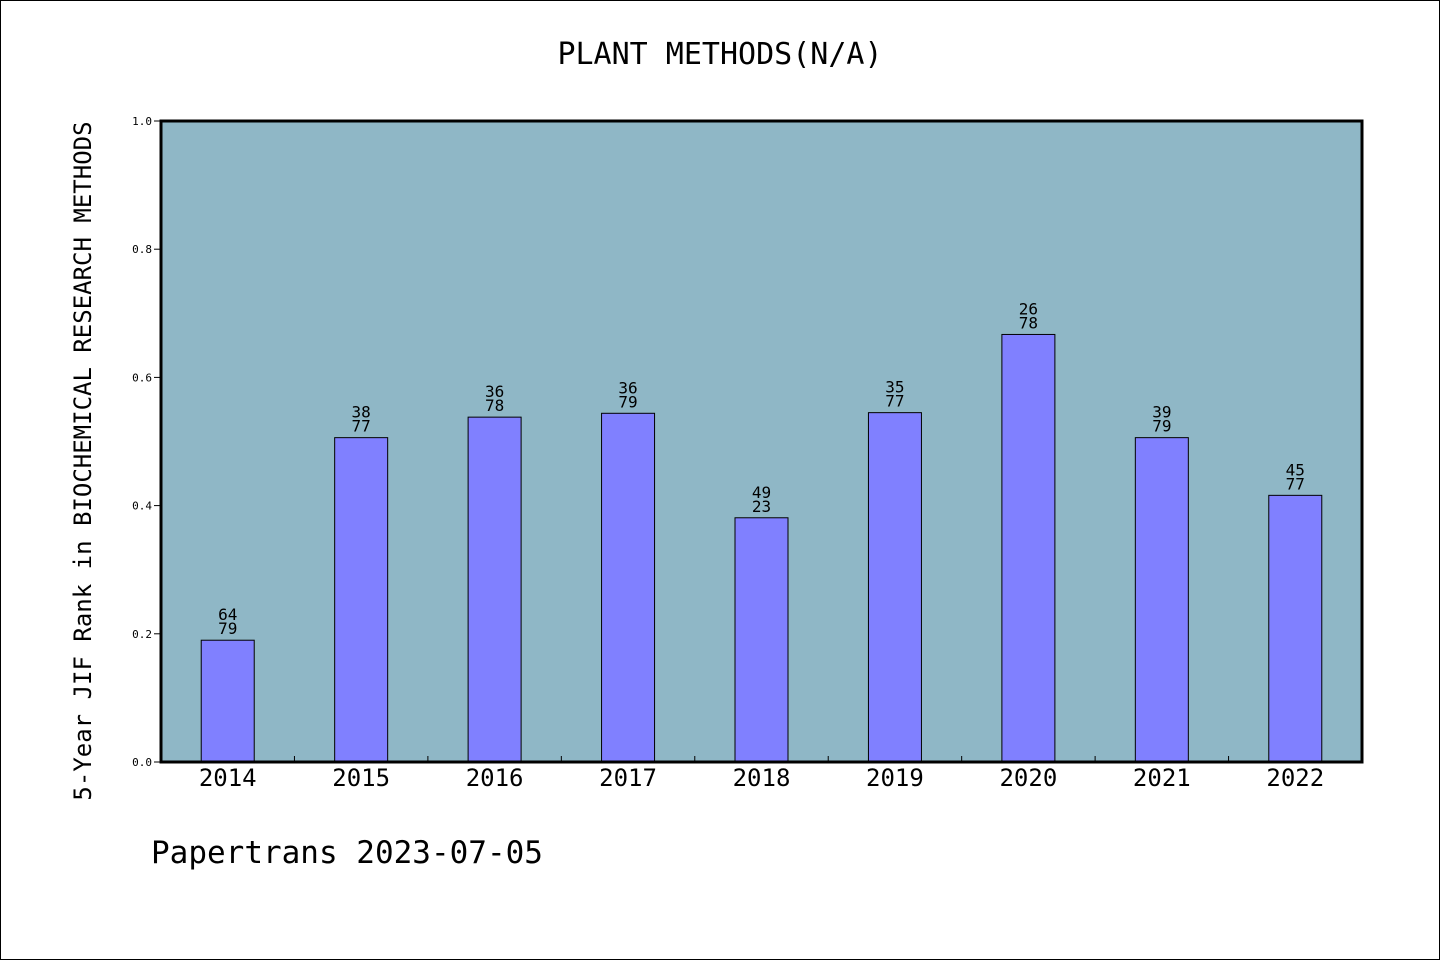 Image resolution: width=1440 pixels, height=960 pixels. What do you see at coordinates (142, 634) in the screenshot?
I see `y-tick-label: 0.2` at bounding box center [142, 634].